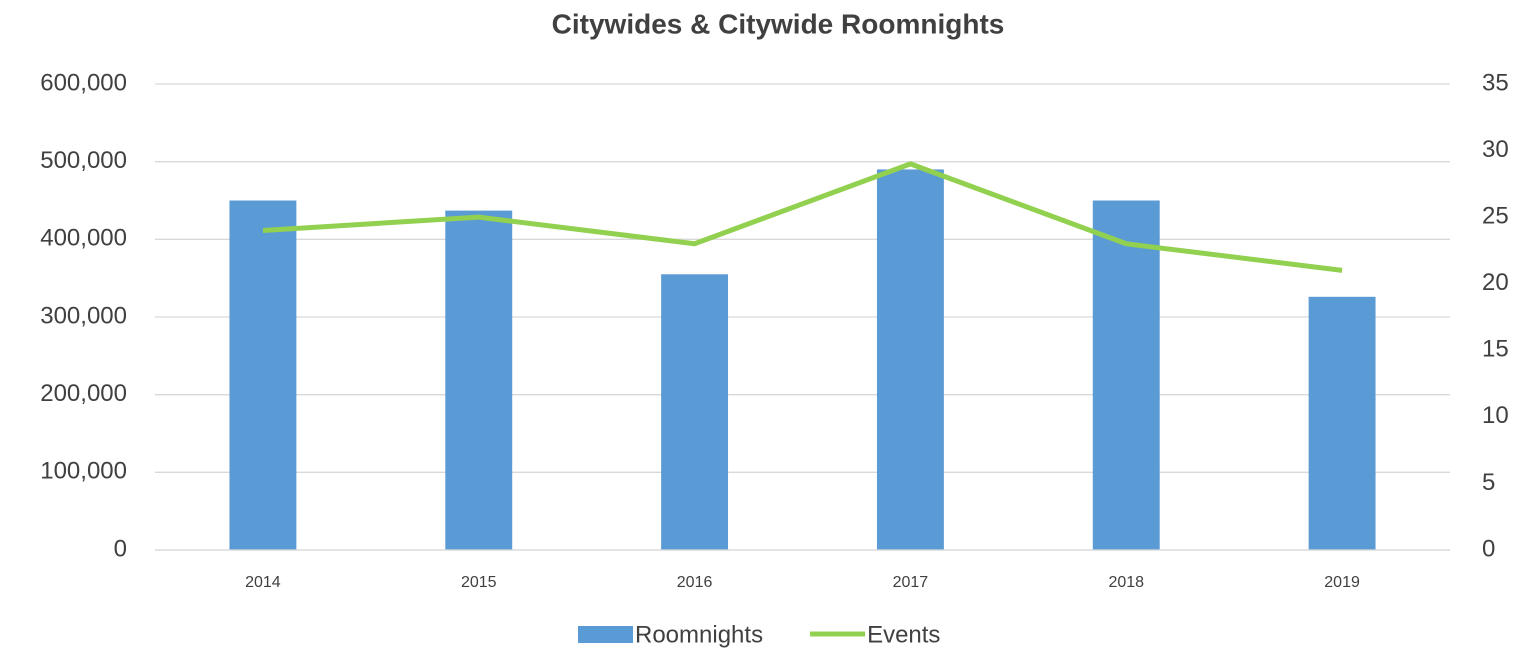 The image size is (1521, 654). Describe the element at coordinates (1488, 482) in the screenshot. I see `y2-tick-label: 5` at that location.